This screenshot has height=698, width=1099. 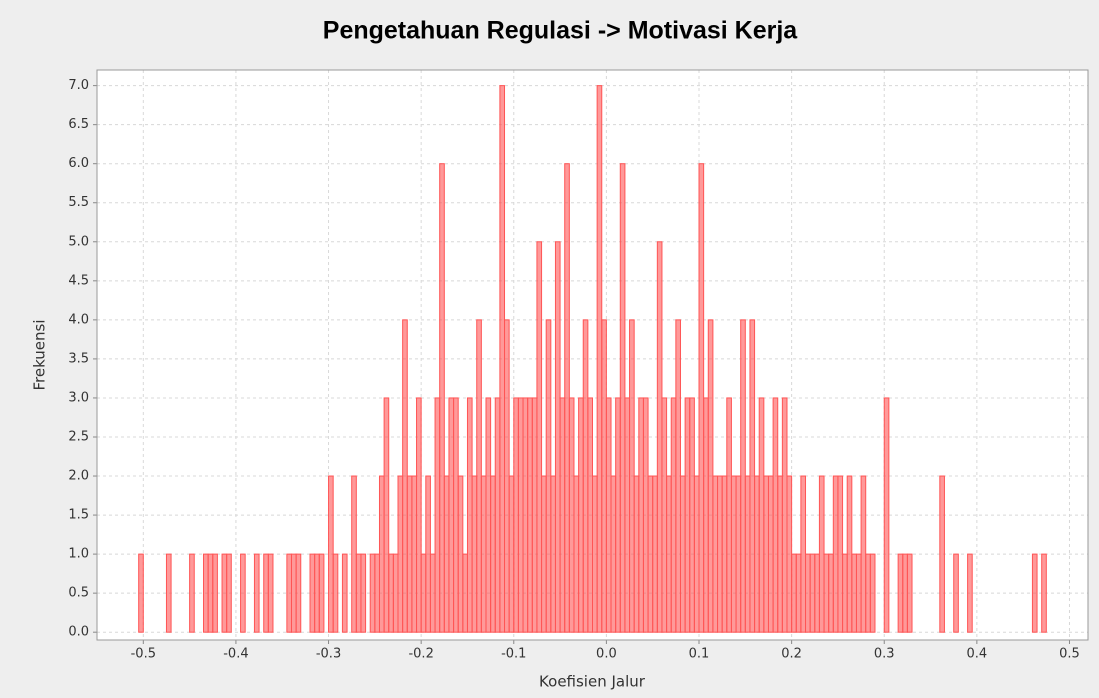 I want to click on chart-title: Pengetahuan Regulasi -> Motivasi Kerja, so click(x=561, y=31).